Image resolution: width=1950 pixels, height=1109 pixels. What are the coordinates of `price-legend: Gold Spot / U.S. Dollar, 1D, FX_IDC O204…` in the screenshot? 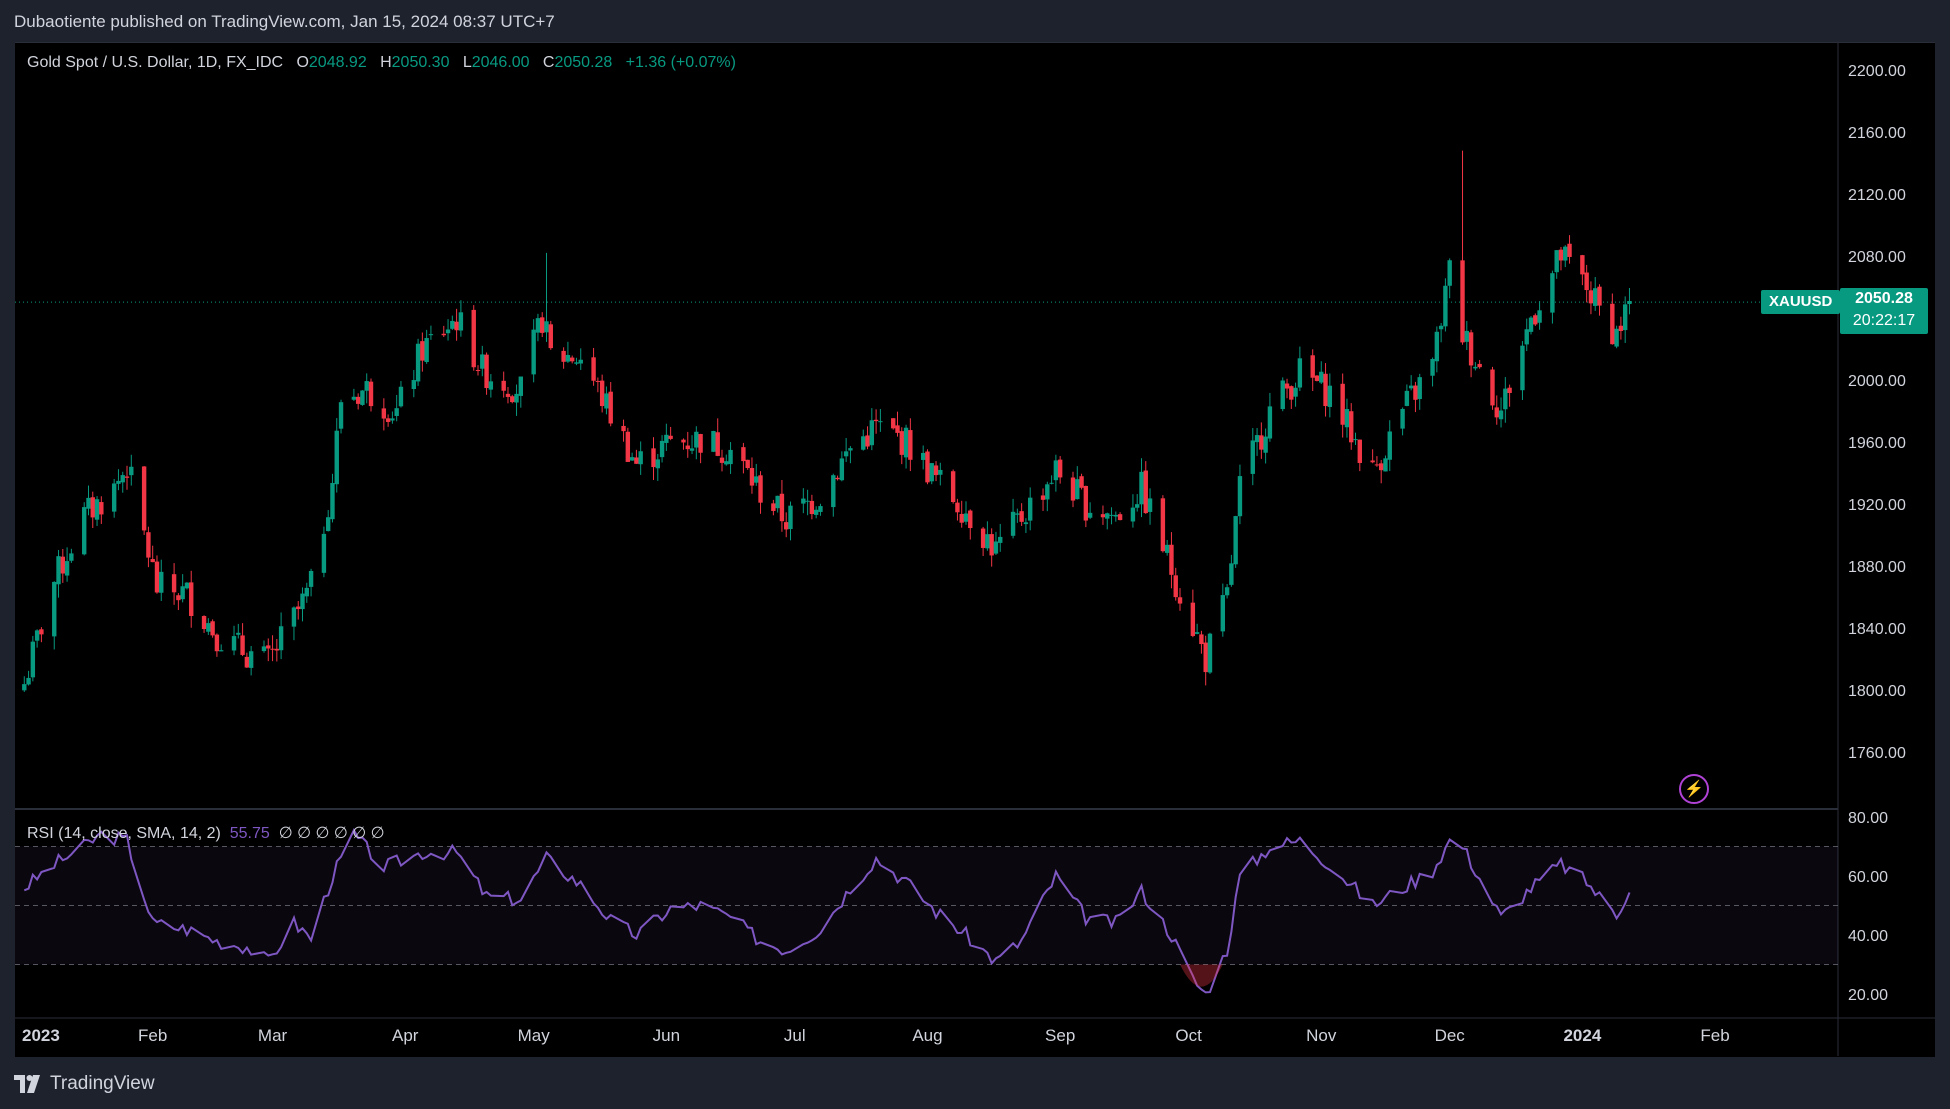 It's located at (381, 63).